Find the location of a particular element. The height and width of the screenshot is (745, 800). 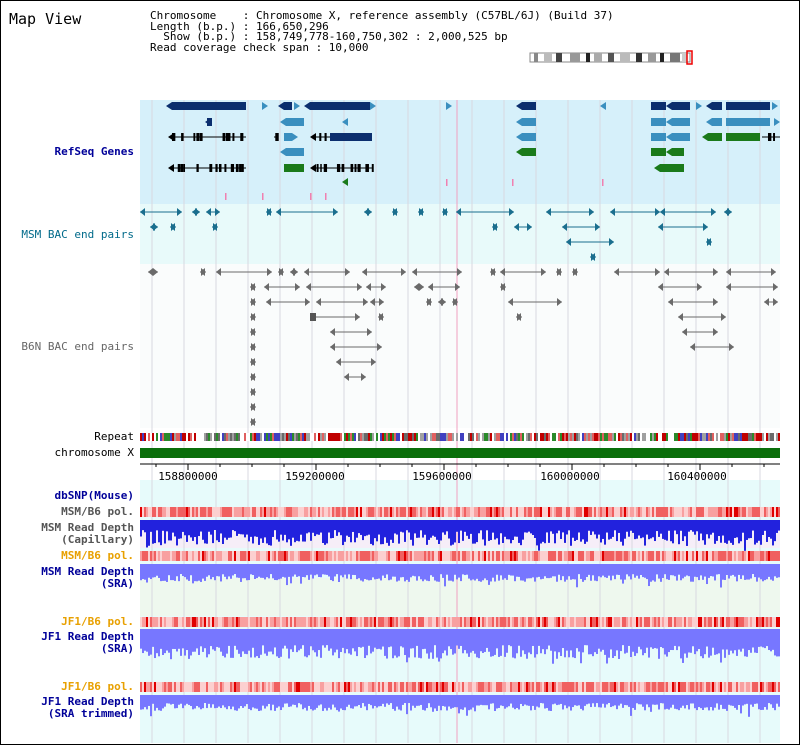

track-label-jf1-depth-trim: JF1 Read Depth (SRA trimmed) is located at coordinates (87, 708).